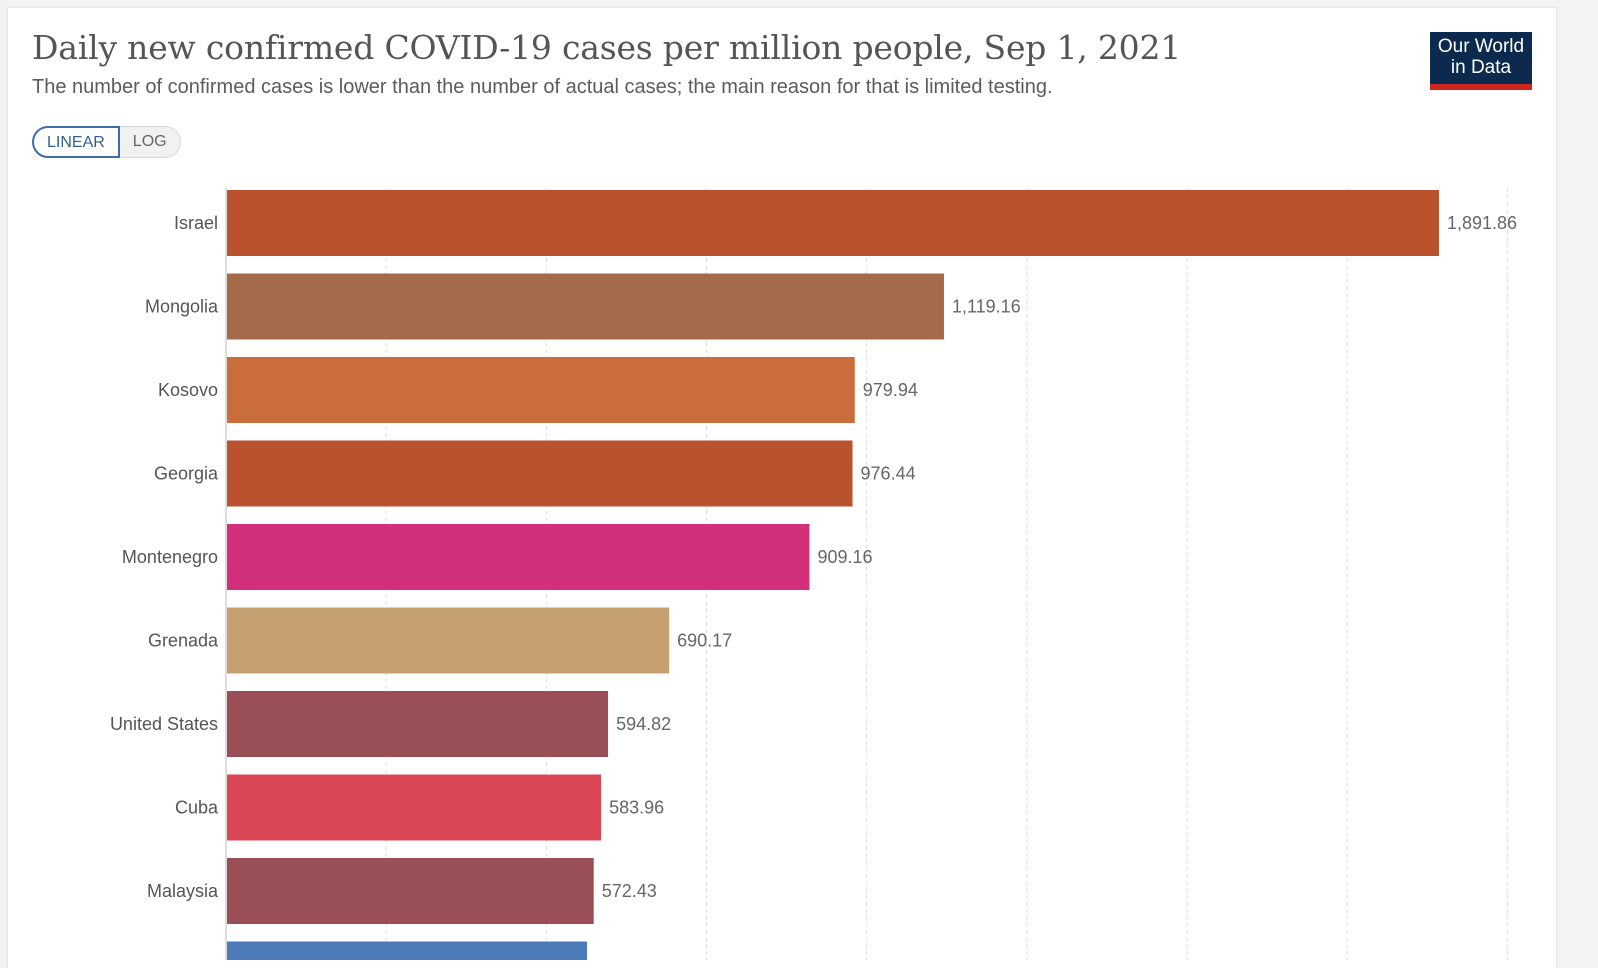 The image size is (1598, 968). What do you see at coordinates (76, 142) in the screenshot?
I see `linear-scale-button: LINEAR` at bounding box center [76, 142].